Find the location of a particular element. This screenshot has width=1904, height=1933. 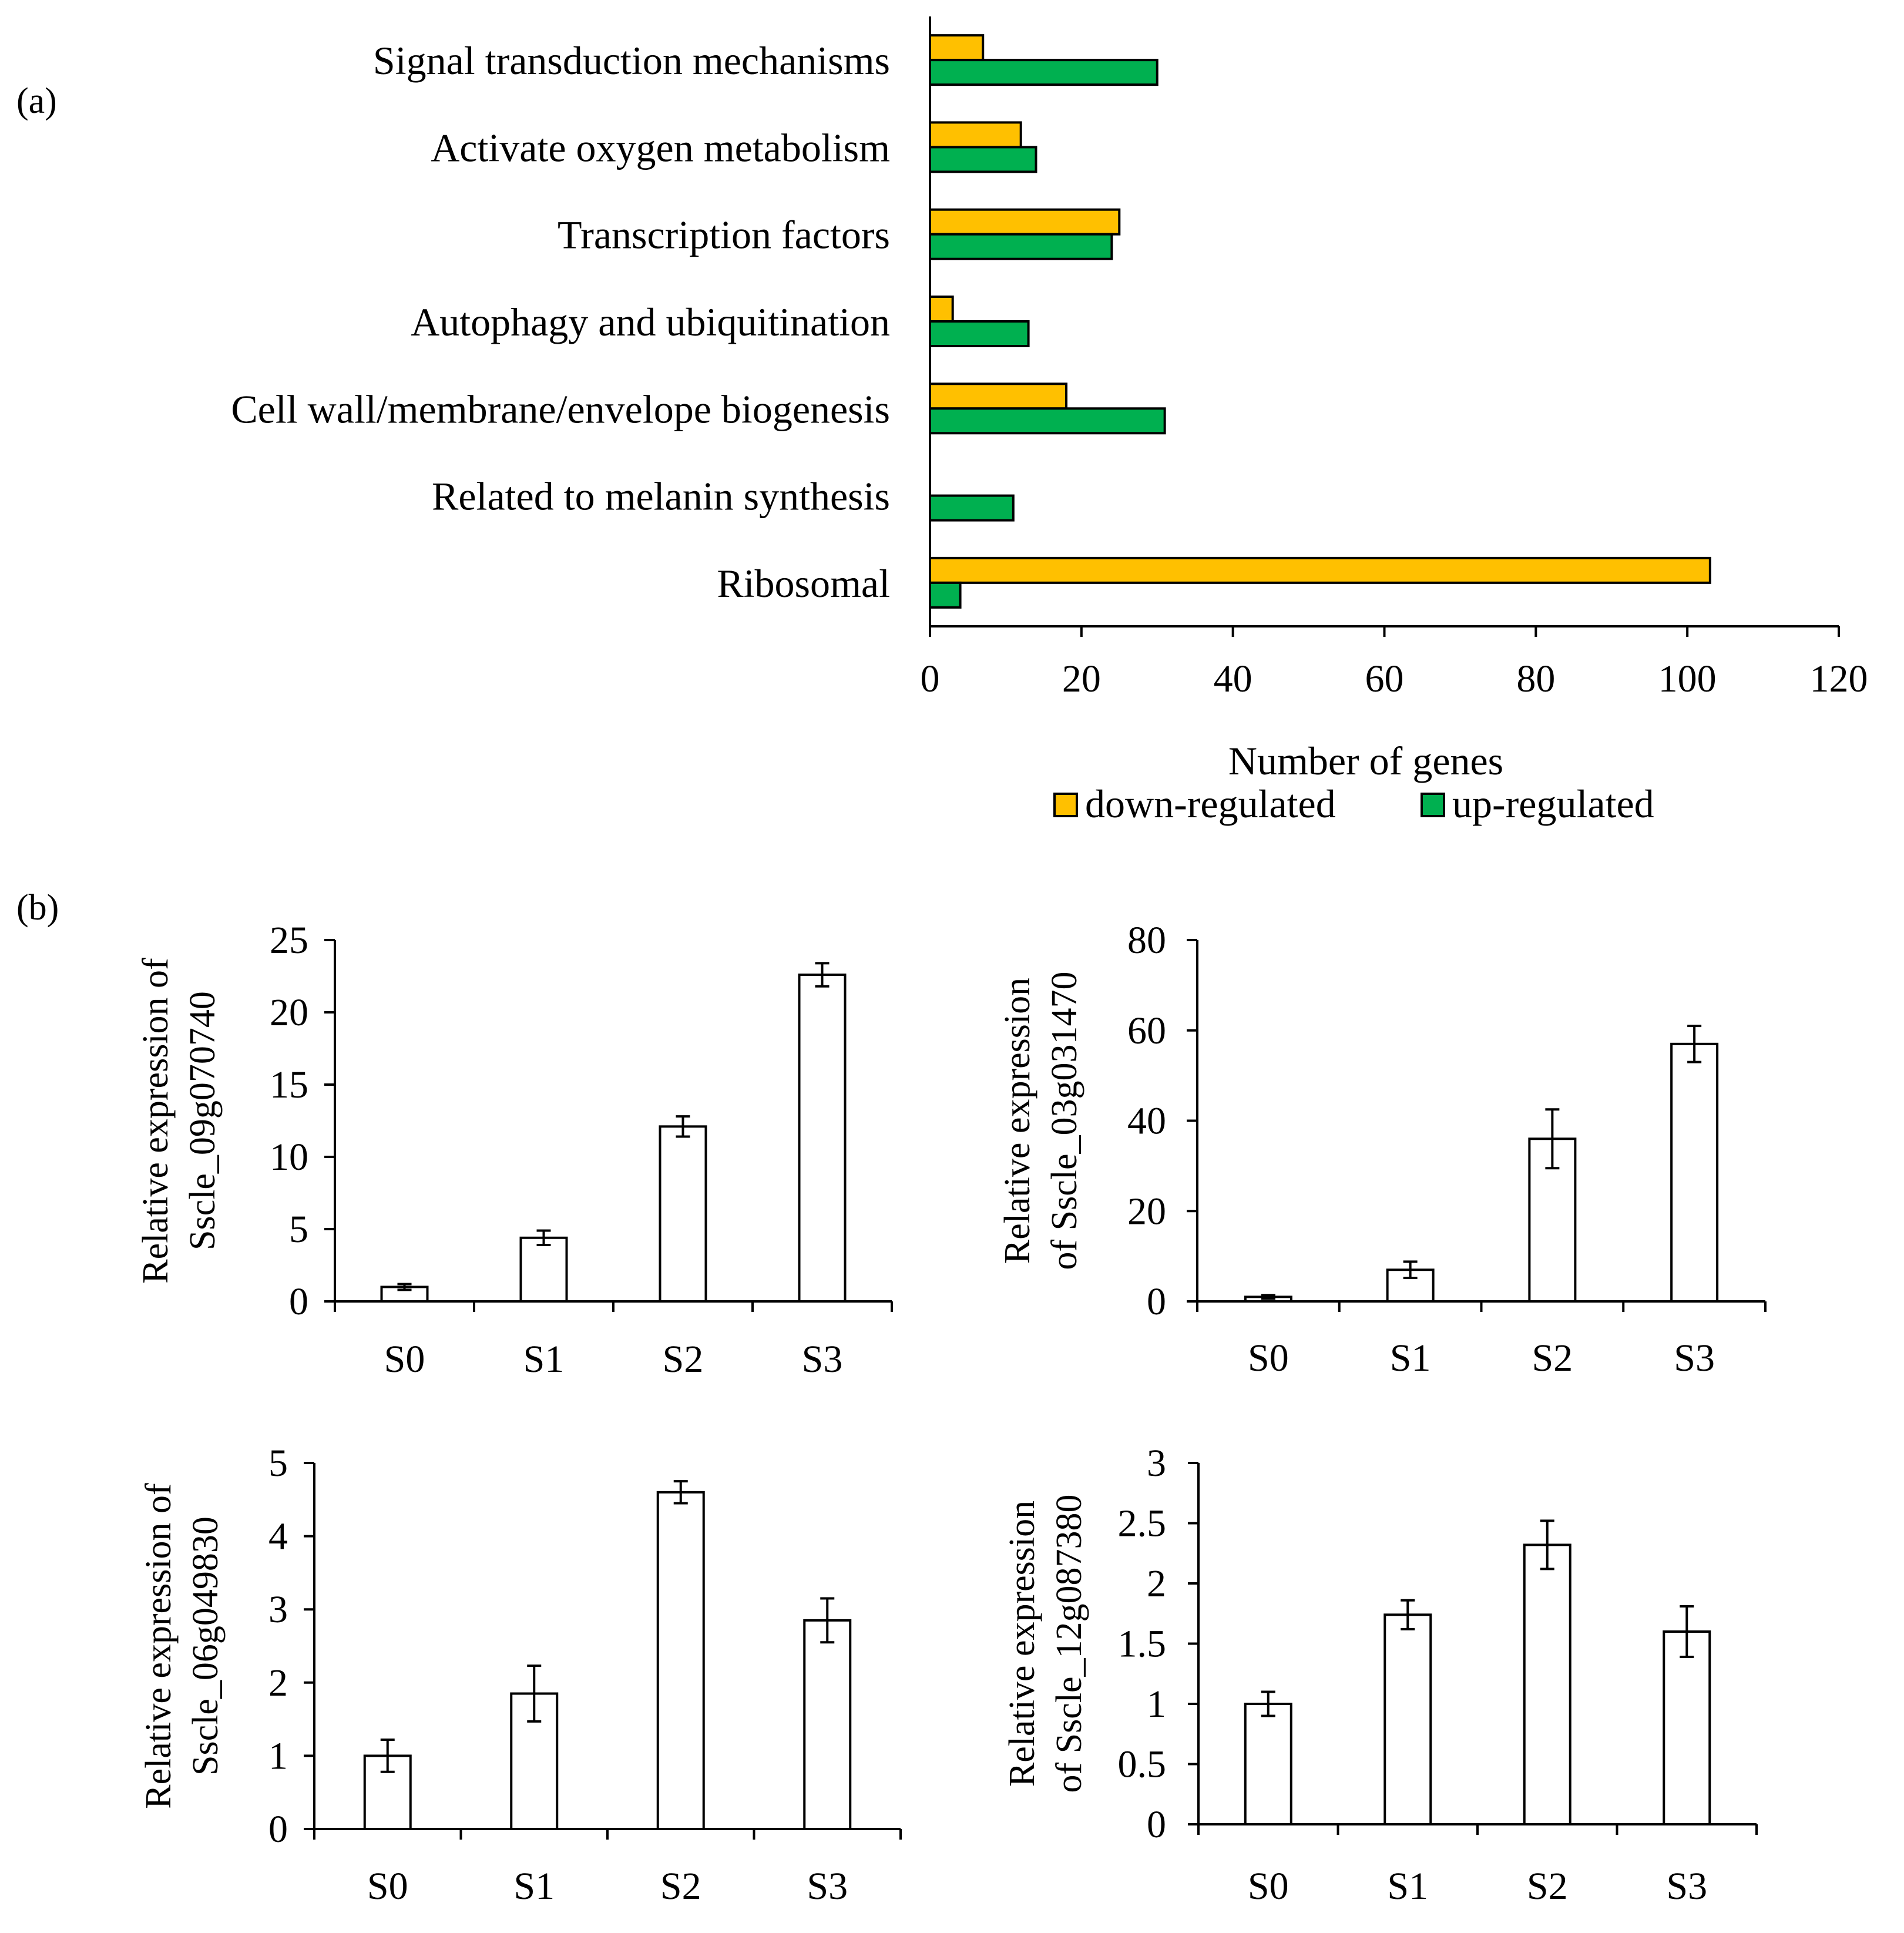

x-tick-label: 0 is located at coordinates (930, 678).